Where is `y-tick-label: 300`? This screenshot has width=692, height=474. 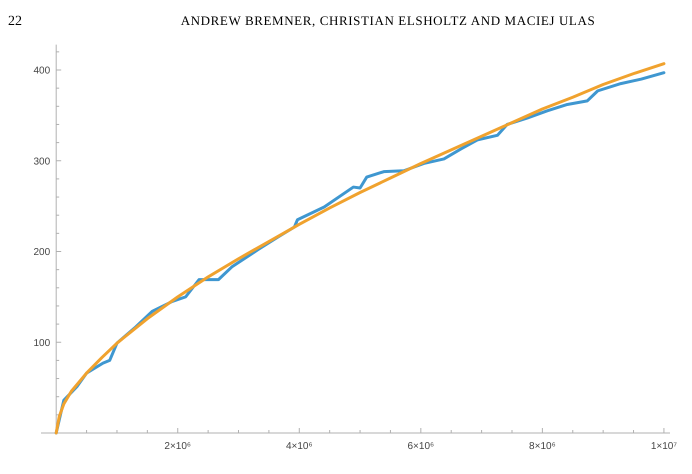
y-tick-label: 300 is located at coordinates (42, 162).